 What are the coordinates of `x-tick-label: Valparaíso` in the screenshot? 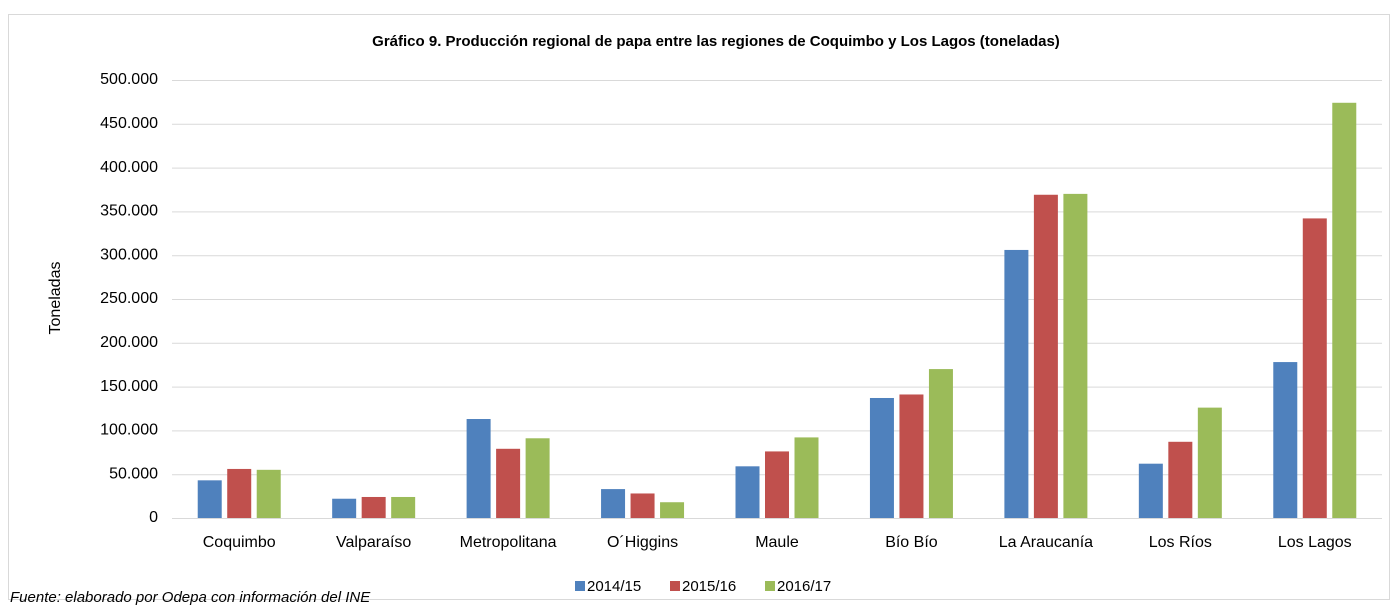 It's located at (373, 542).